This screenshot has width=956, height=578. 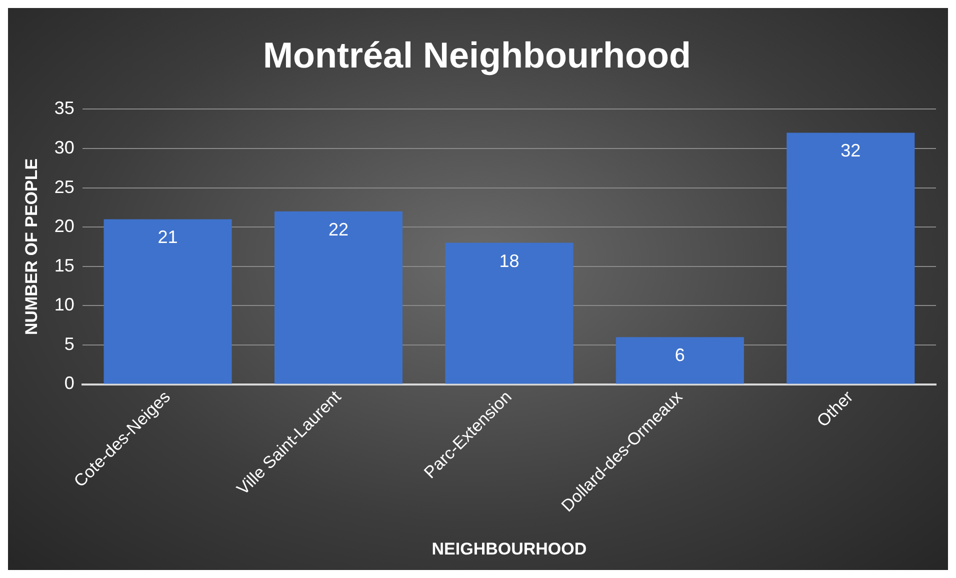 I want to click on data-label: 22, so click(x=338, y=229).